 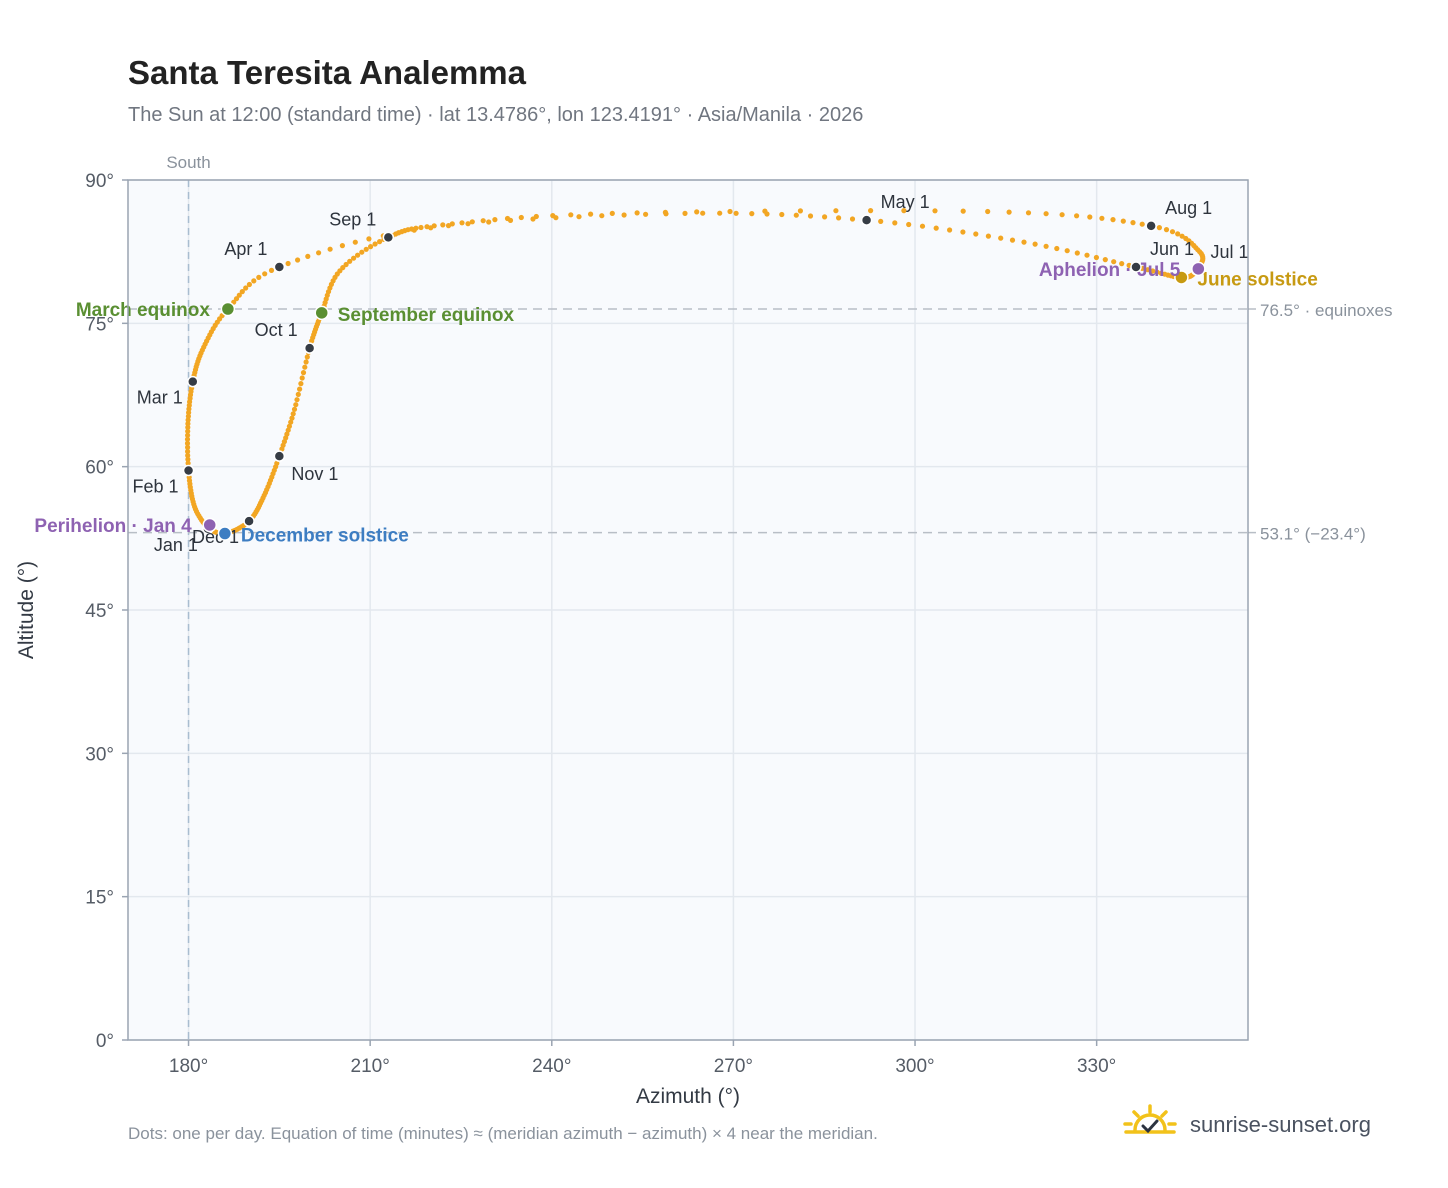 I want to click on month-label: Dec 1, so click(x=215, y=537).